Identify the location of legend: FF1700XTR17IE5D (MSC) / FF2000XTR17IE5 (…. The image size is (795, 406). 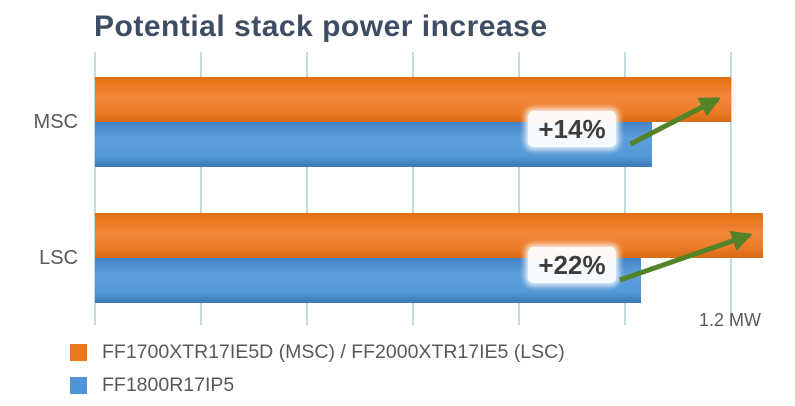
(317, 373).